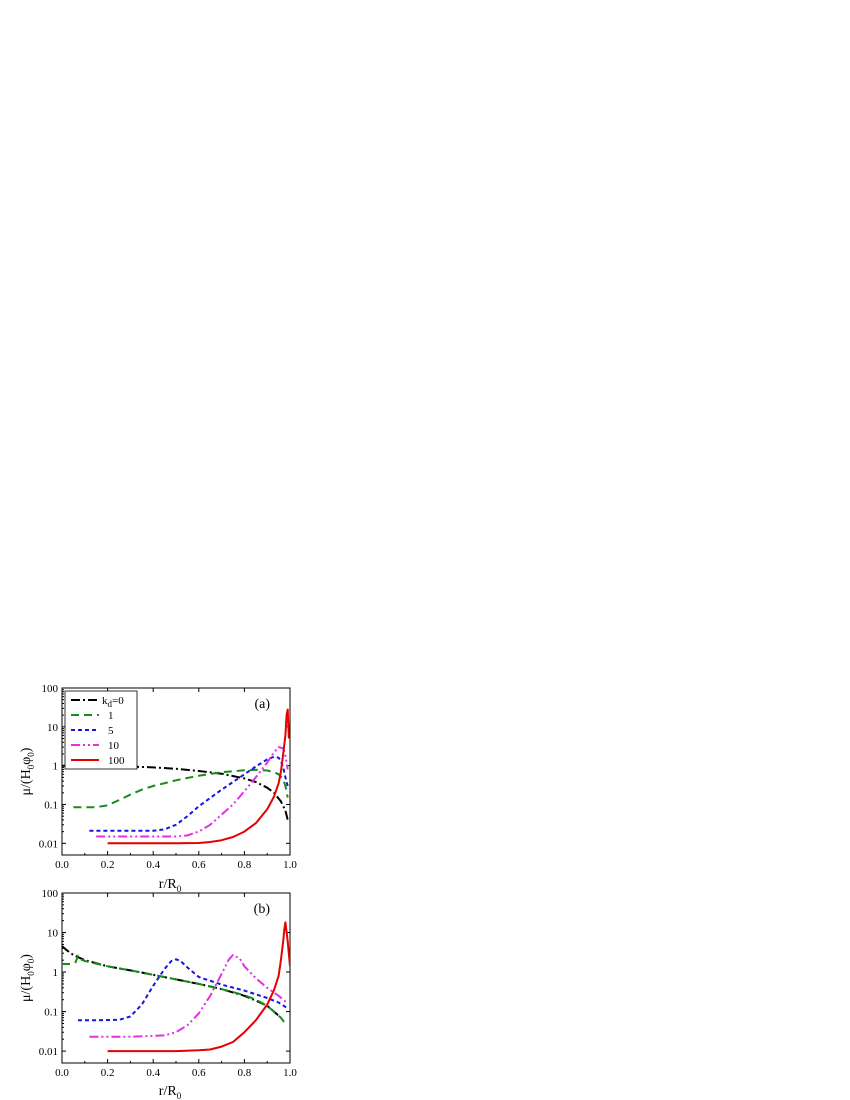  Describe the element at coordinates (105, 701) in the screenshot. I see `legend-title-prefix: k` at that location.